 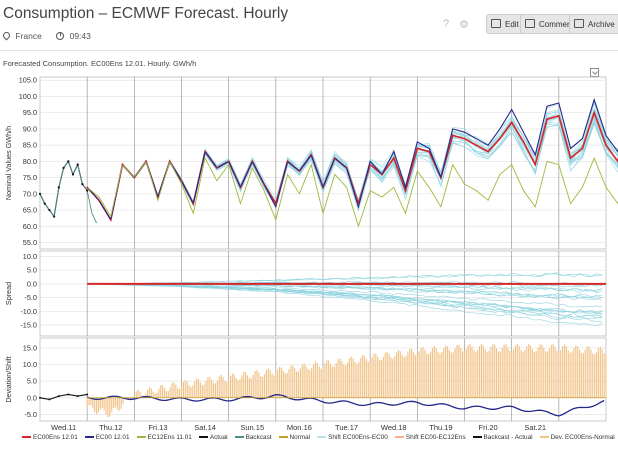 What do you see at coordinates (593, 24) in the screenshot?
I see `archive-button: Archive` at bounding box center [593, 24].